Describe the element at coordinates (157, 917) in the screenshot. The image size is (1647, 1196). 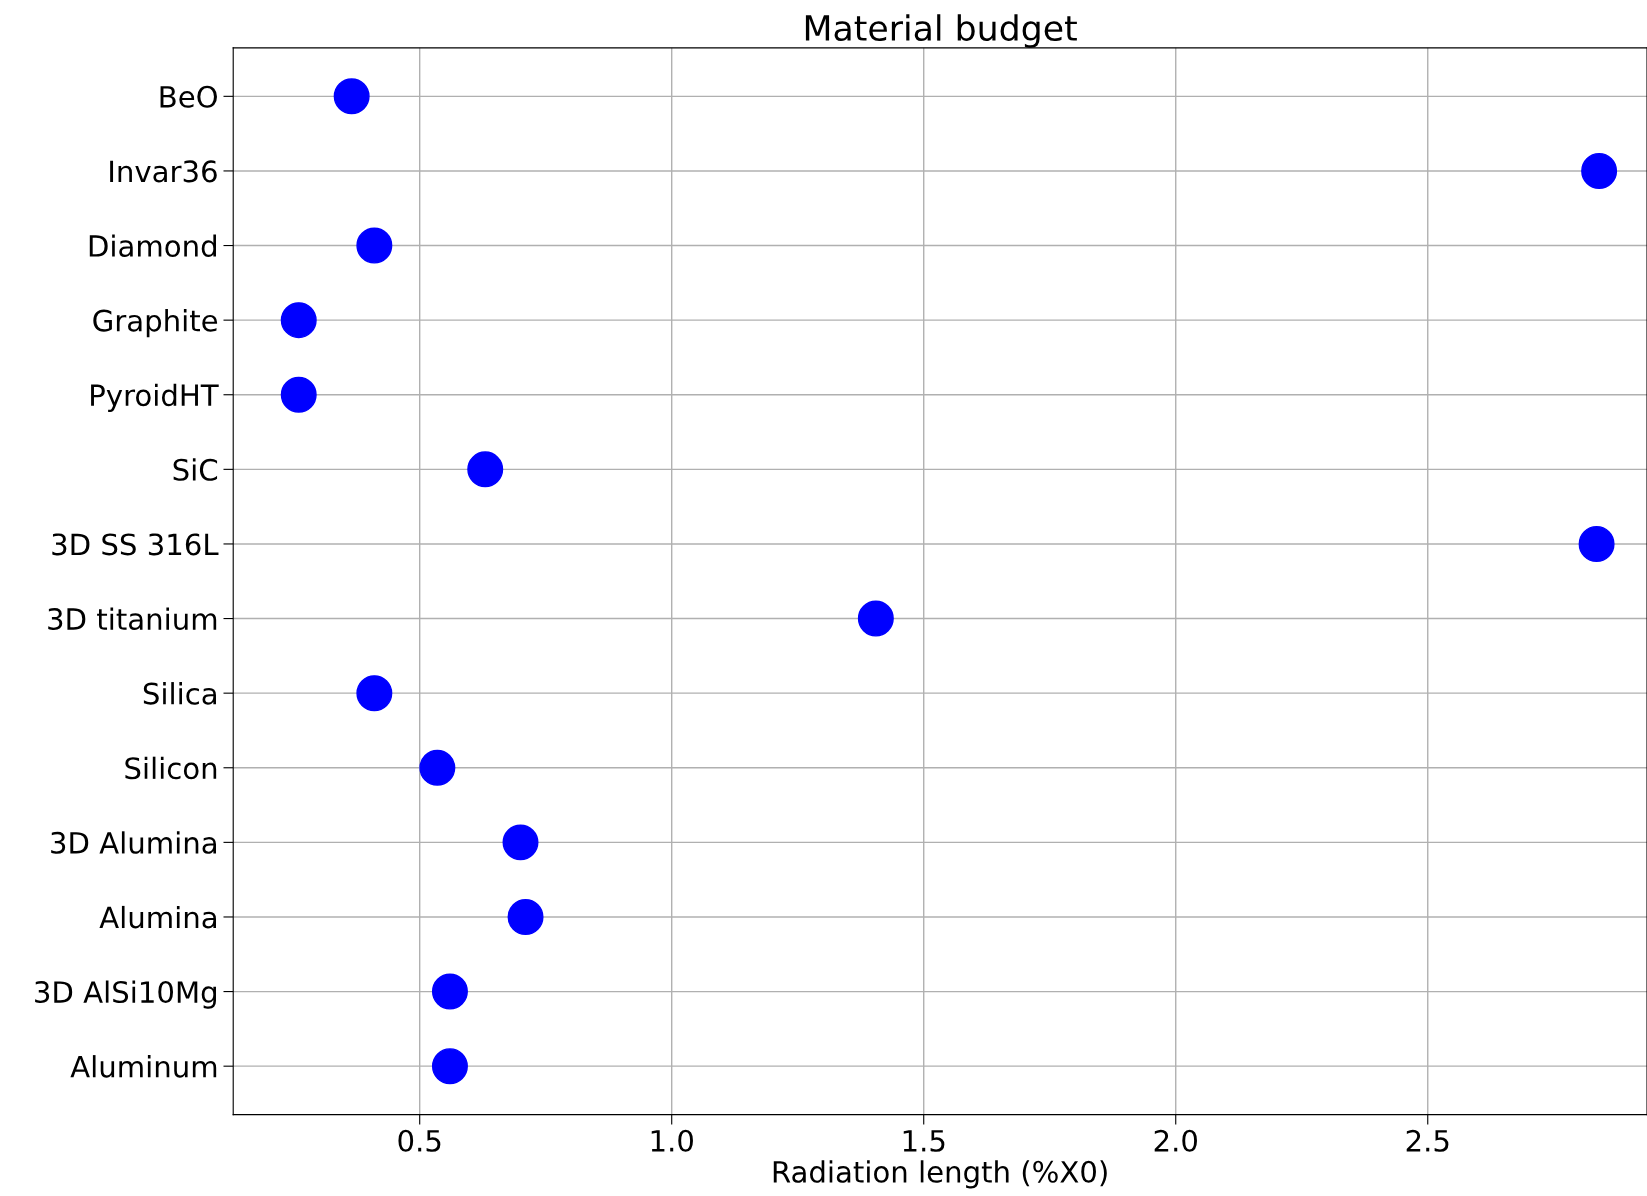
I see `y-tick-label: Alumina` at that location.